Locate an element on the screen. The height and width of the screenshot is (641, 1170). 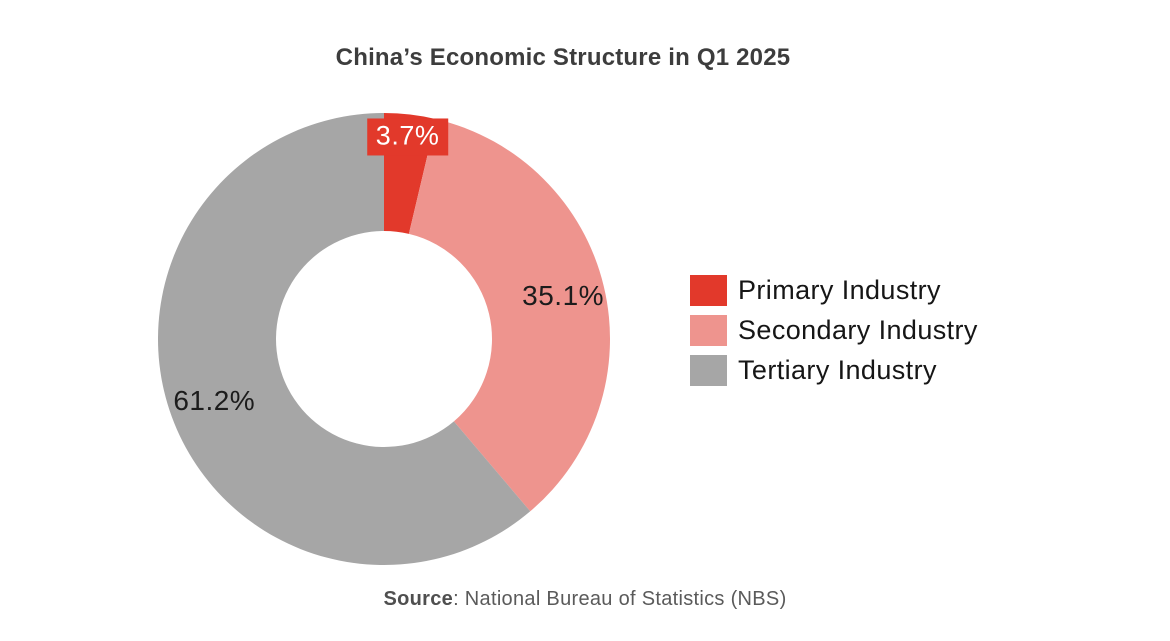
slice-label-primary: 3.7% is located at coordinates (407, 137).